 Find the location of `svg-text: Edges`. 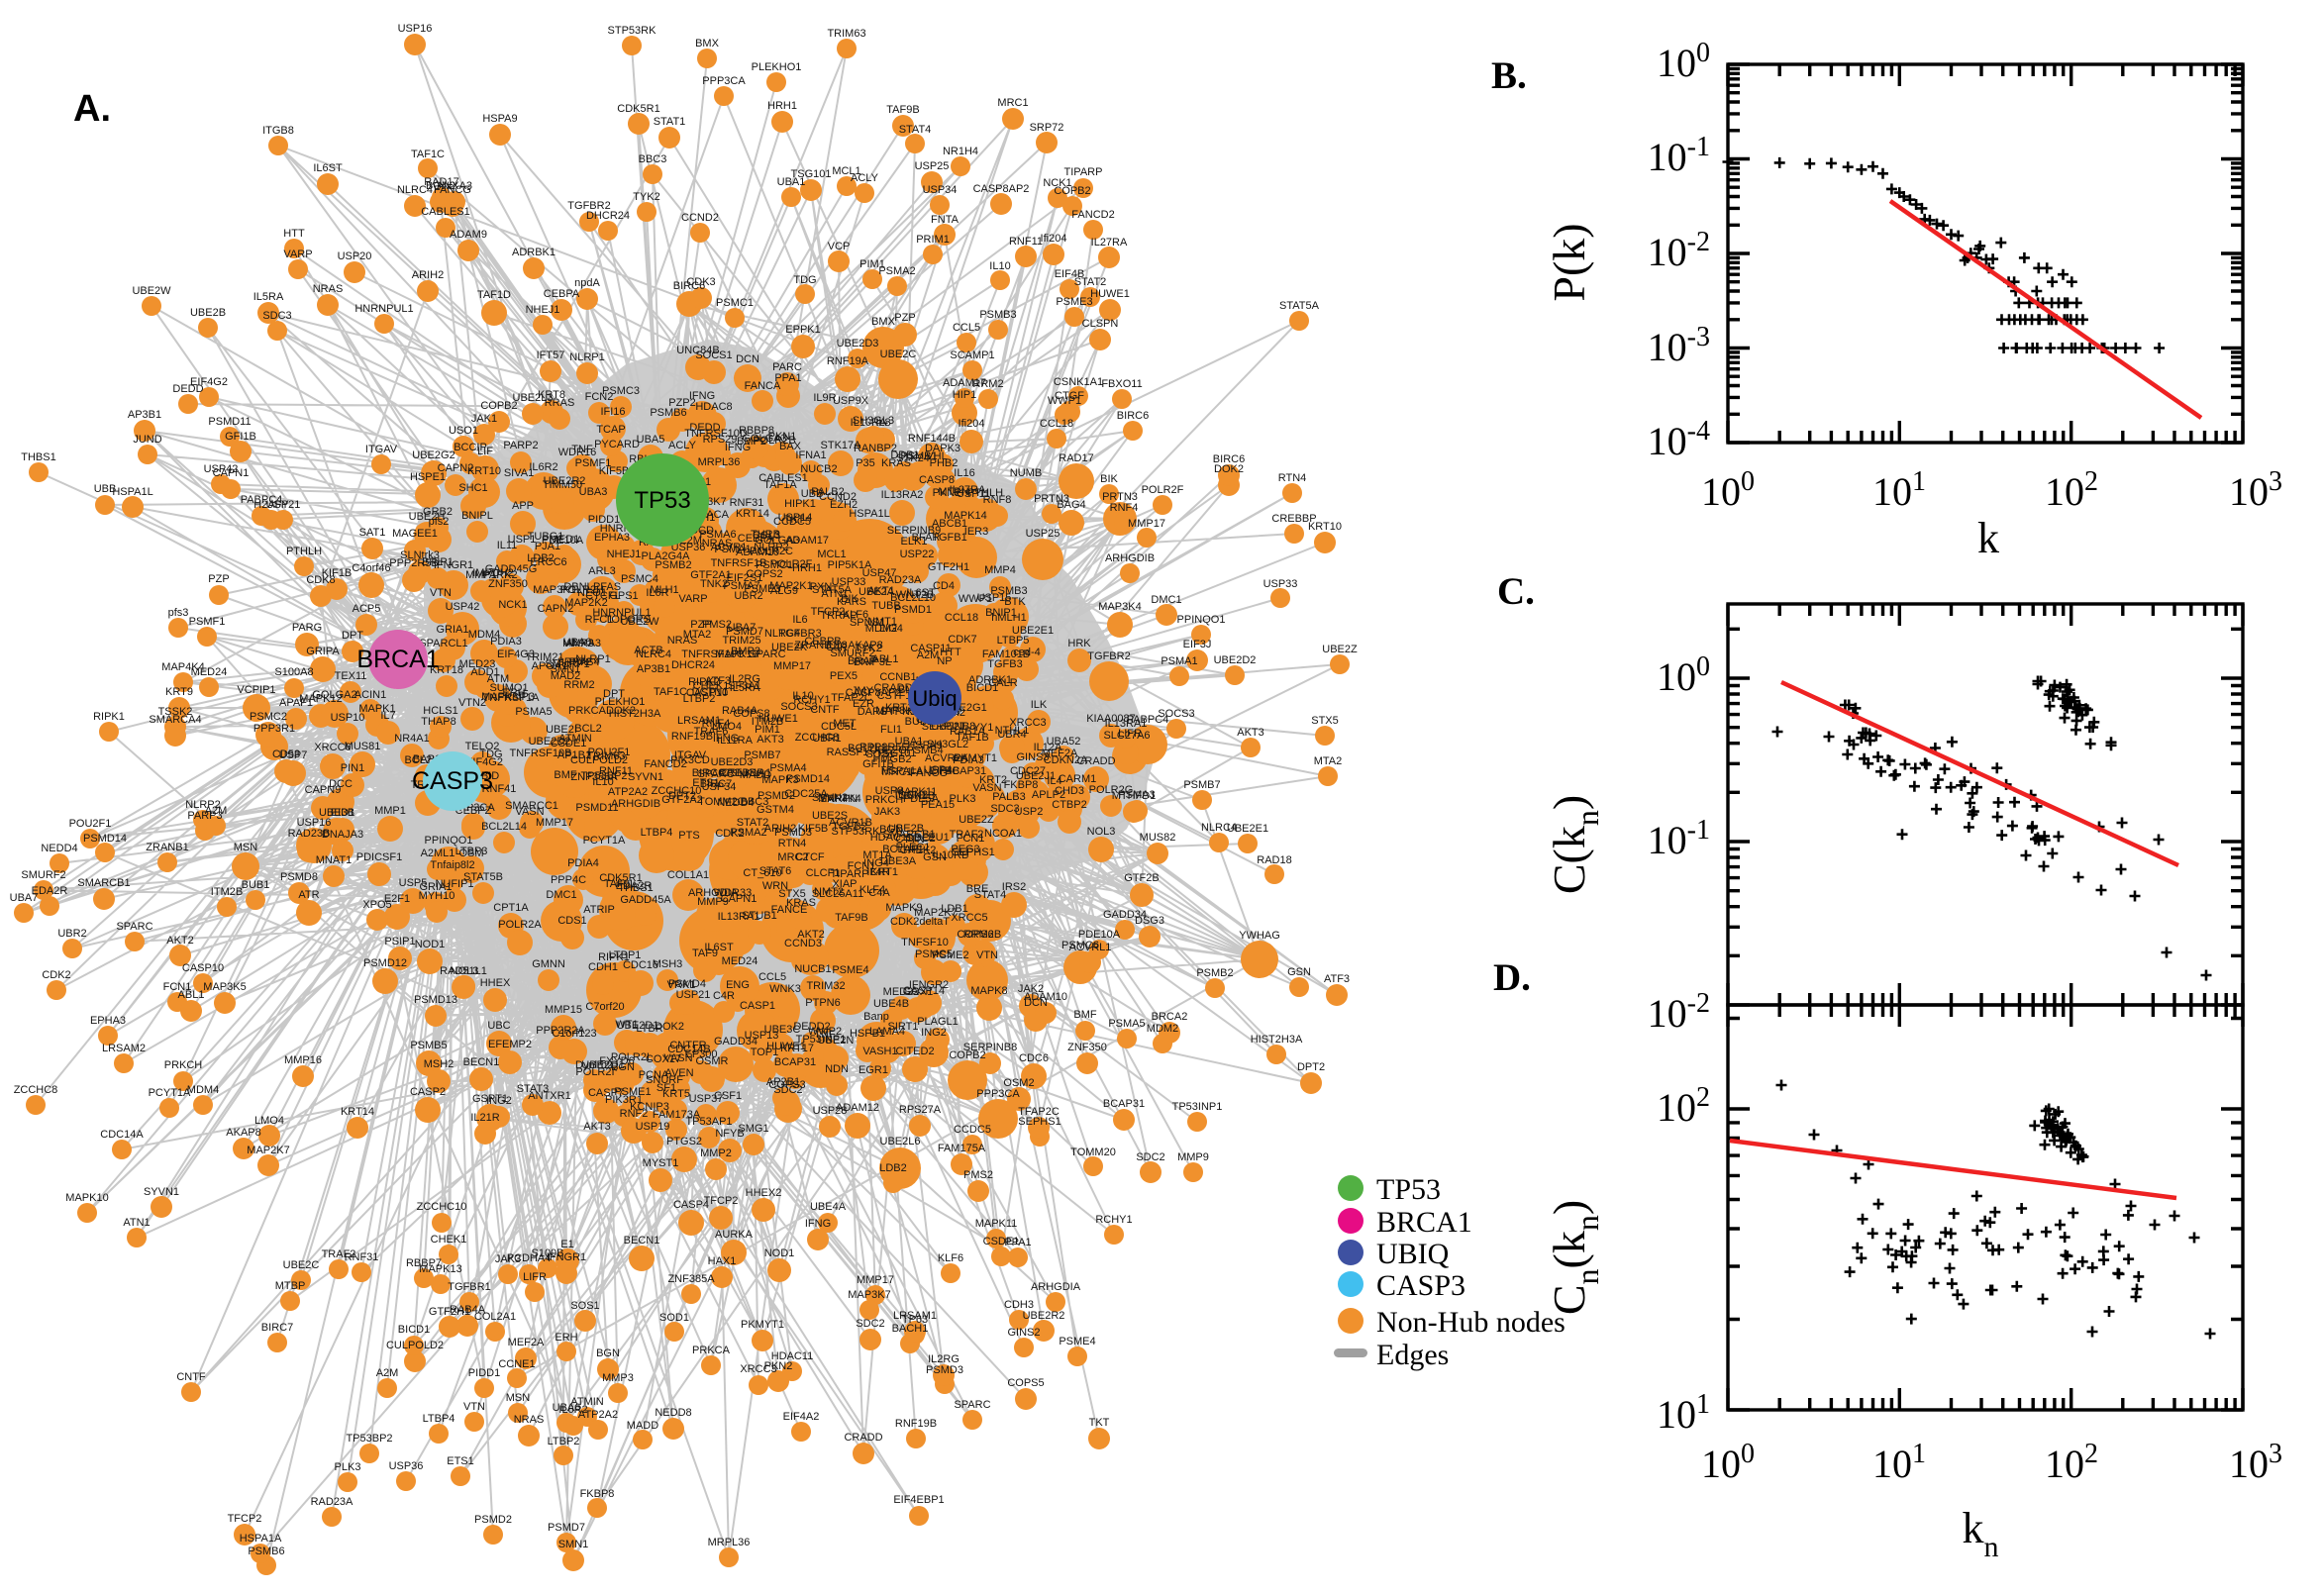

svg-text: Edges is located at coordinates (1412, 1355).